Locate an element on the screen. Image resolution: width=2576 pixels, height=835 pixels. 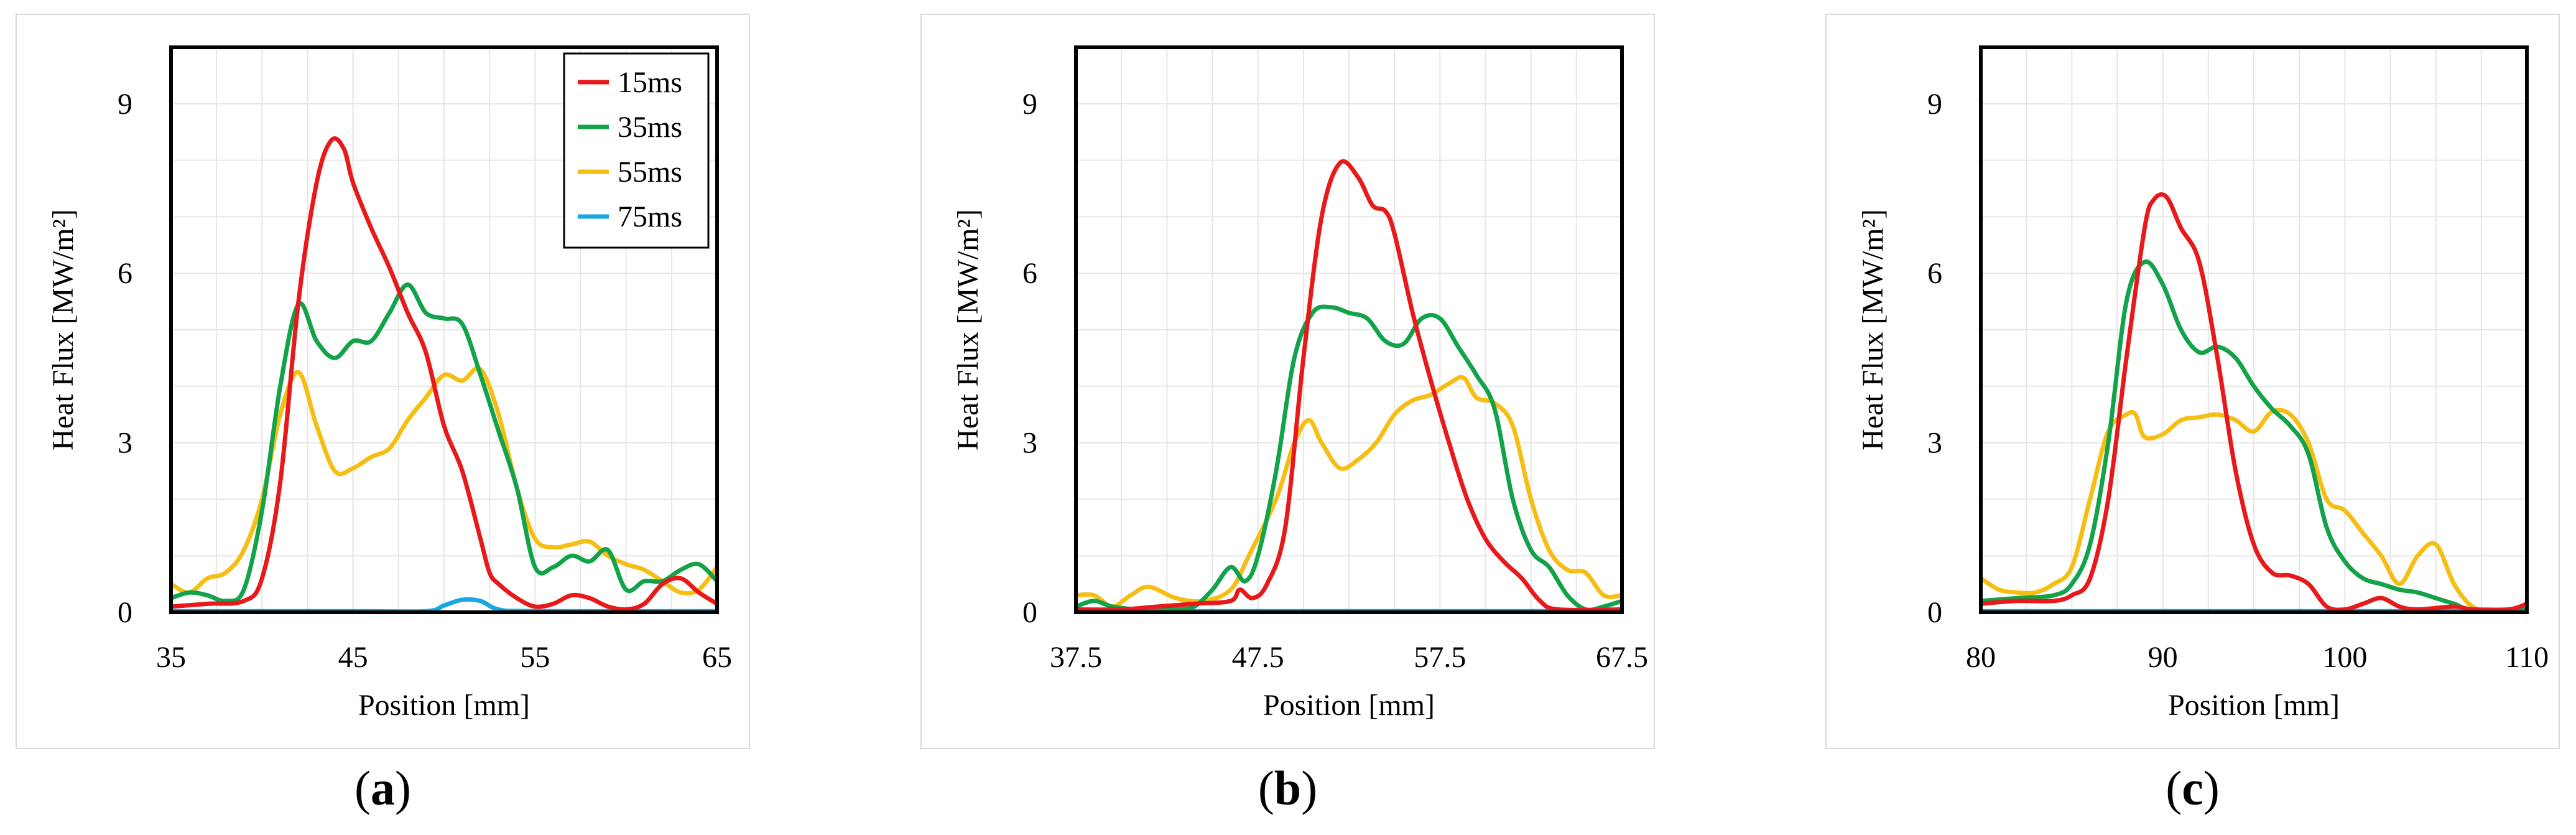
plot-frame-a is located at coordinates (444, 329).